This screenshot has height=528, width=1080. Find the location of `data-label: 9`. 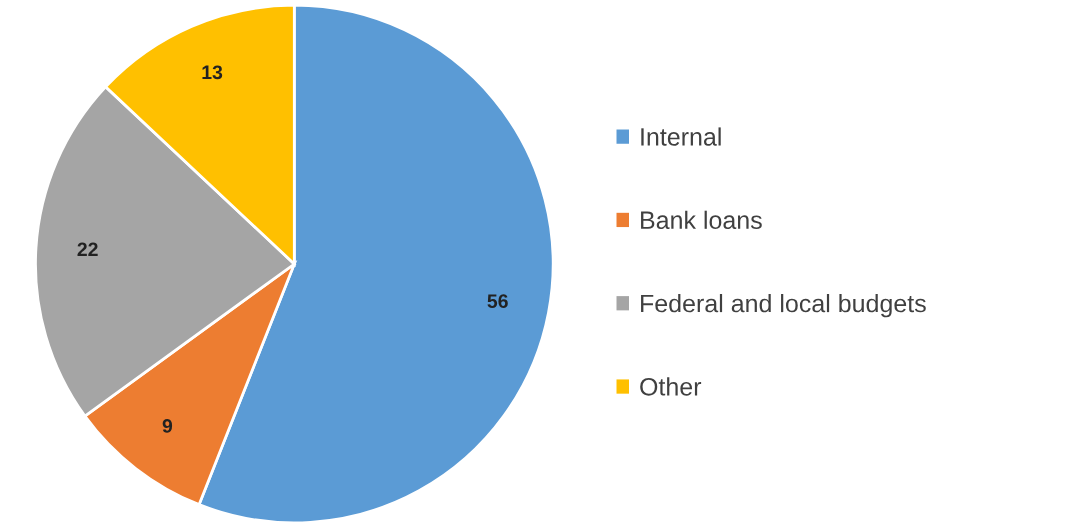

data-label: 9 is located at coordinates (167, 426).